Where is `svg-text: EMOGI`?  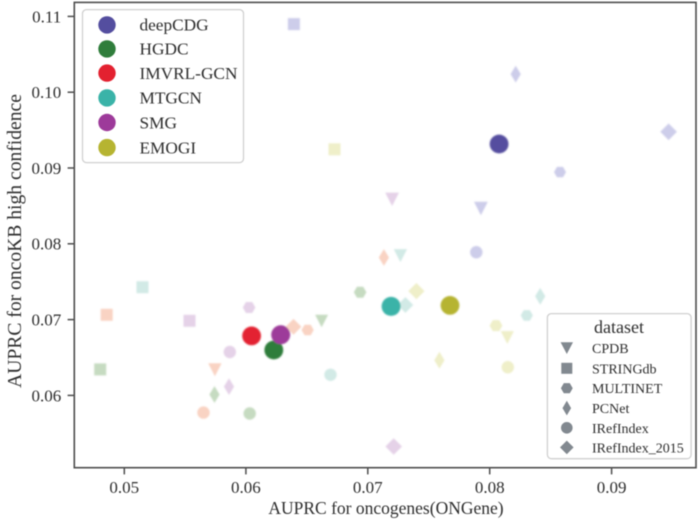
svg-text: EMOGI is located at coordinates (168, 147).